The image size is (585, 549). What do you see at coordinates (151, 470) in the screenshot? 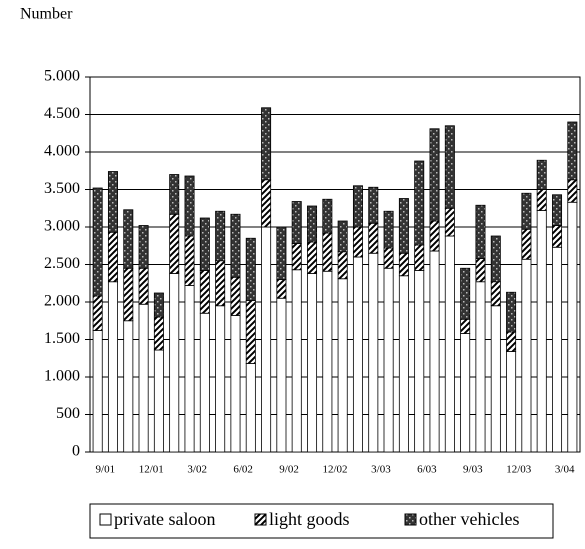
I see `x-tick-label: 12/01` at bounding box center [151, 470].